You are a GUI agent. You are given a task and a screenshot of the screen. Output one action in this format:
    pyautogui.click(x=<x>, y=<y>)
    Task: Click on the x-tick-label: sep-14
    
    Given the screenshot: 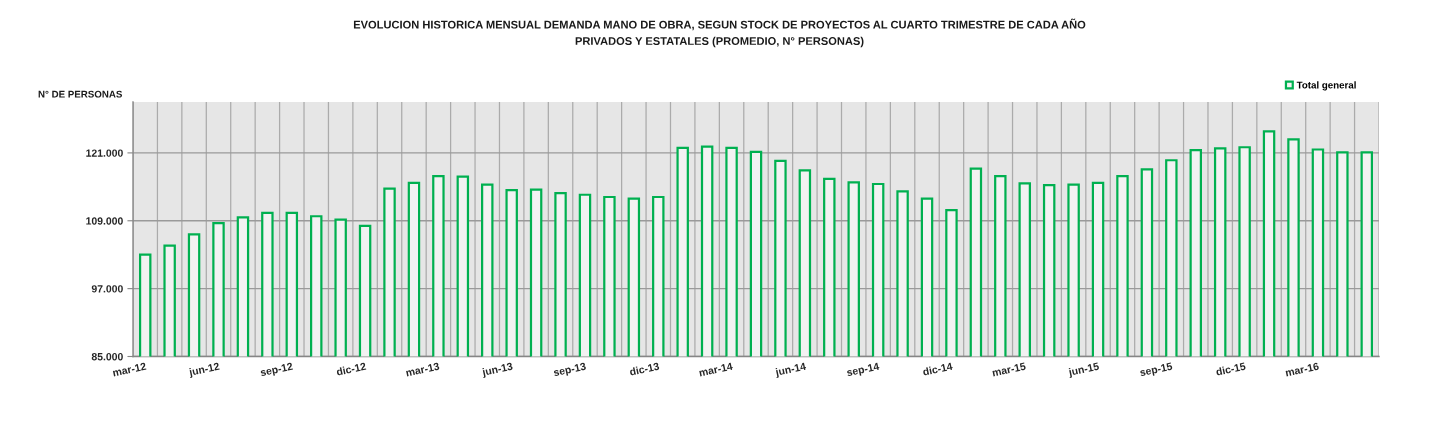 What is the action you would take?
    pyautogui.click(x=863, y=370)
    